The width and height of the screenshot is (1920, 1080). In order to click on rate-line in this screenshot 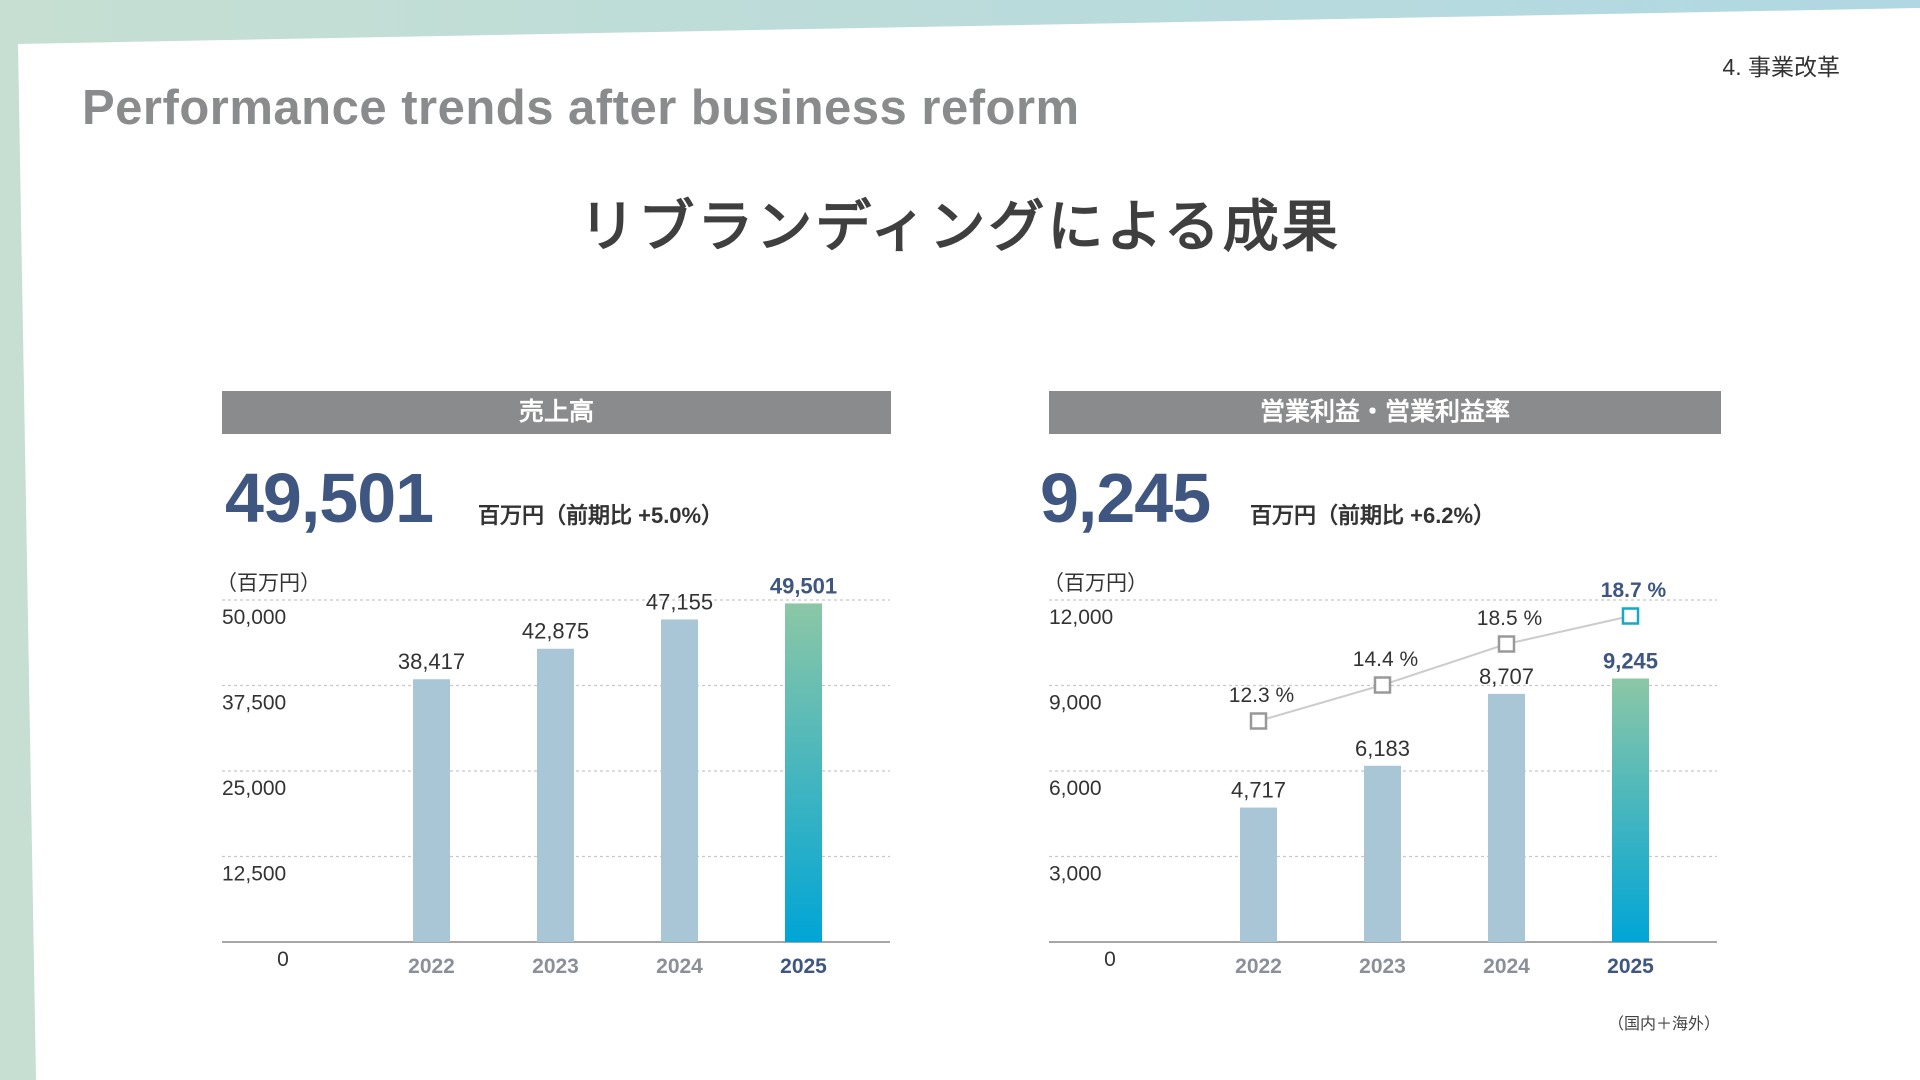, I will do `click(1444, 668)`.